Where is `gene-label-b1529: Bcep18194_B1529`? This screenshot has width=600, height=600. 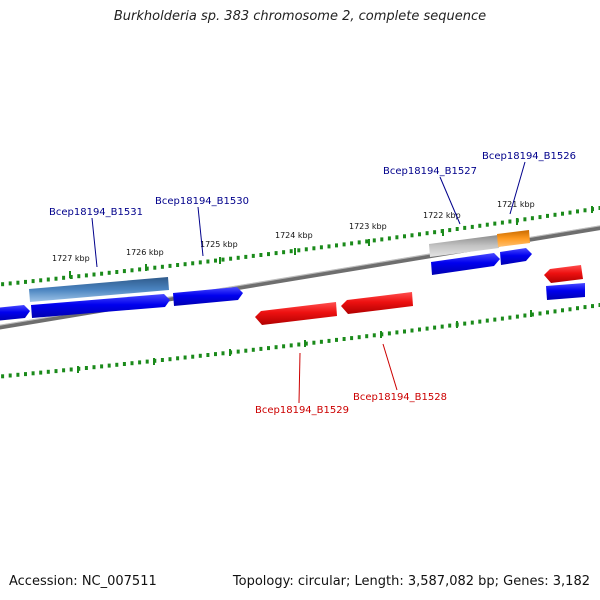
gene-label-b1529: Bcep18194_B1529 is located at coordinates (302, 410).